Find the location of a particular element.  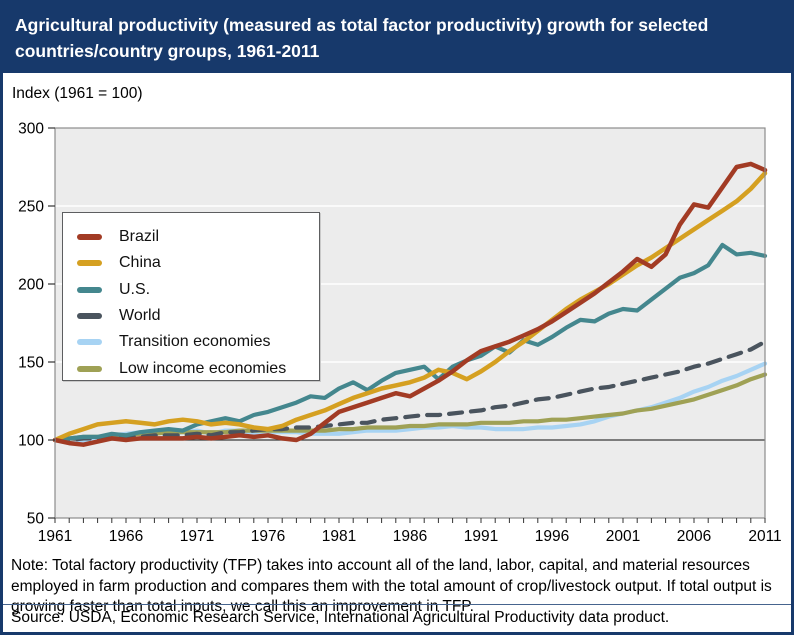

x-tick-label: 1991 is located at coordinates (481, 536).